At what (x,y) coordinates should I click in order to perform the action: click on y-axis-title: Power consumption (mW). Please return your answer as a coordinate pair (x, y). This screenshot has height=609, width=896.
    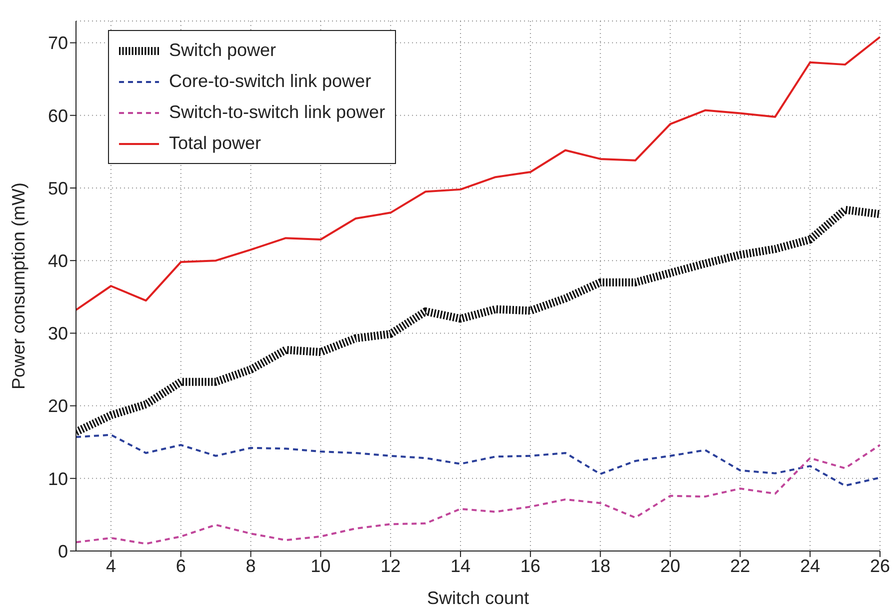
    Looking at the image, I should click on (18, 286).